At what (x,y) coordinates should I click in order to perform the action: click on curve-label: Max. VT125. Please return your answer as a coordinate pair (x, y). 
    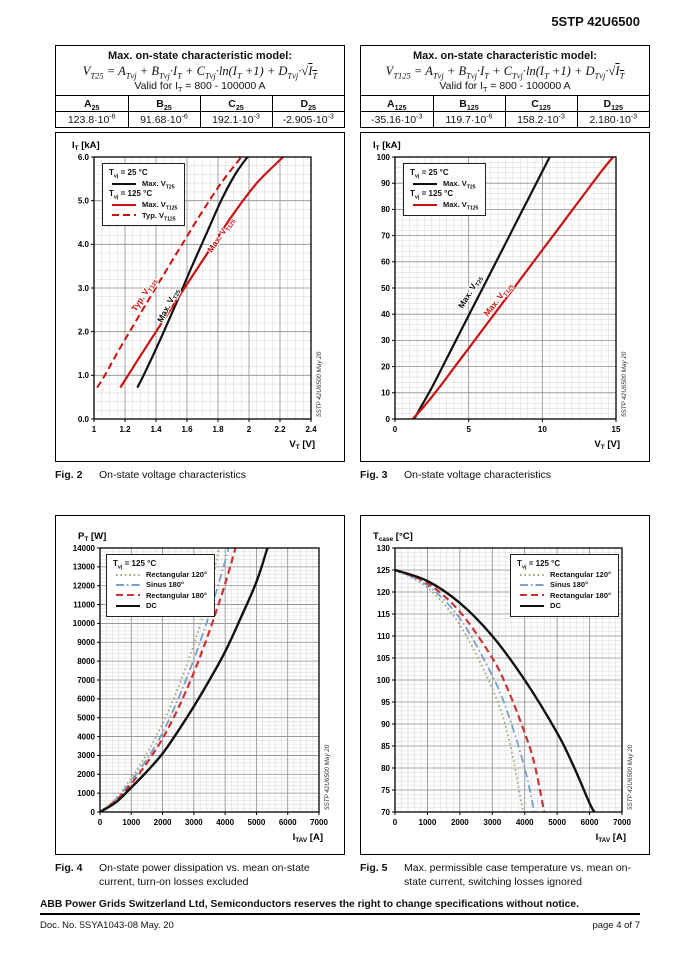
    Looking at the image, I should click on (499, 300).